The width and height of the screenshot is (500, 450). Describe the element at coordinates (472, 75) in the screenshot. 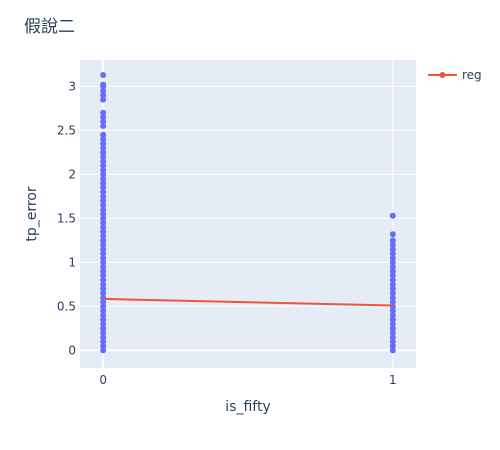

I see `legend-label-reg: reg` at that location.